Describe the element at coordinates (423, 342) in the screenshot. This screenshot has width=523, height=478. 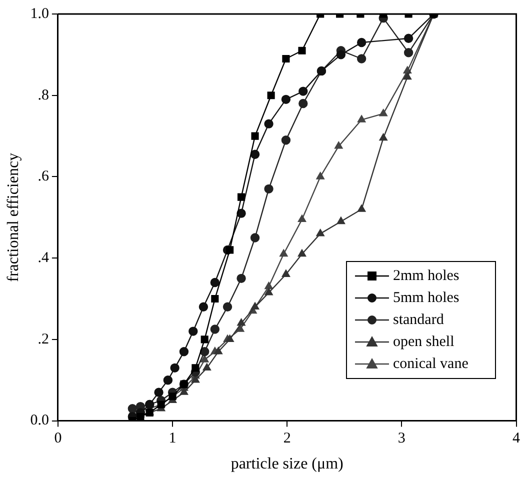
I see `legend-label: open shell` at that location.